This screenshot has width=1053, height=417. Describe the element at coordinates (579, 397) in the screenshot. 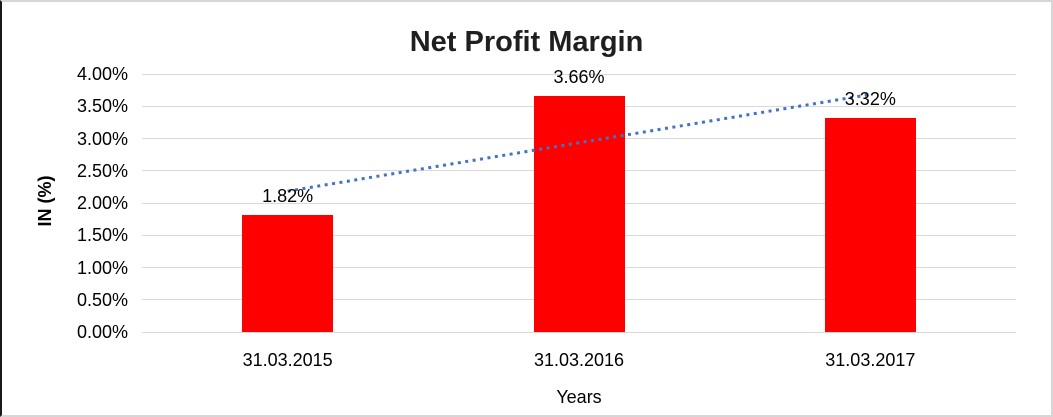

I see `x-axis-title: Years` at that location.